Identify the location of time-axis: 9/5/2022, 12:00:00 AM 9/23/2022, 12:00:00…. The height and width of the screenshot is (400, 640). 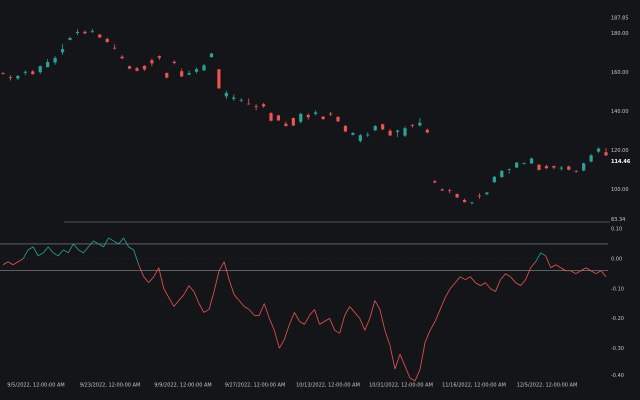
(292, 386).